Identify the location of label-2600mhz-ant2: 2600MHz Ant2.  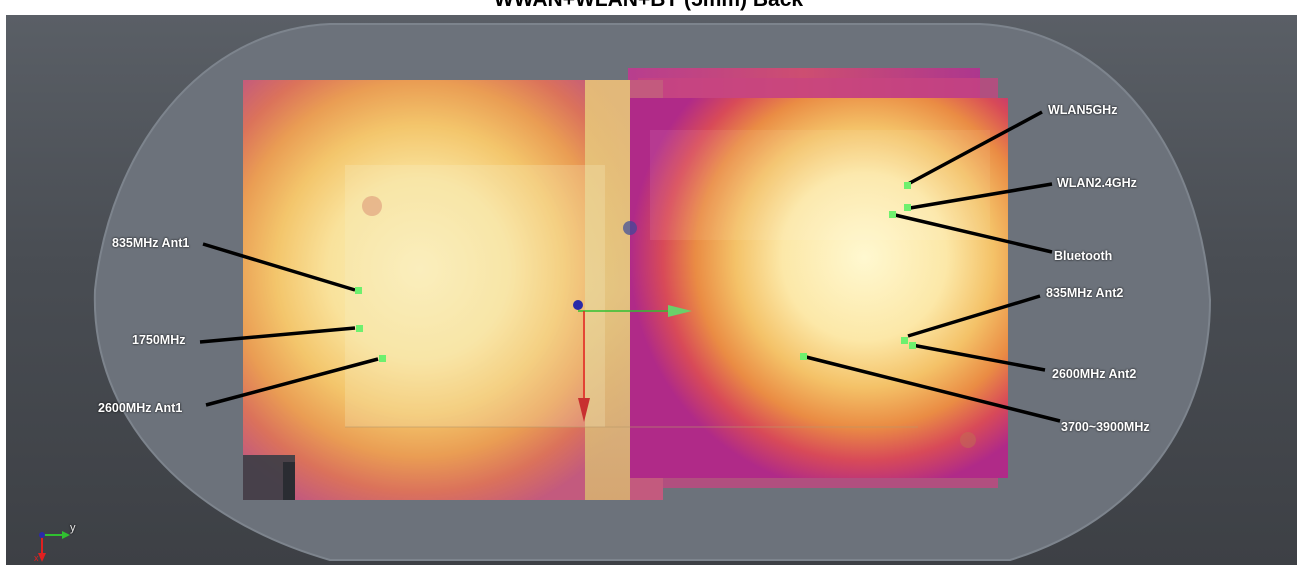
(1094, 374).